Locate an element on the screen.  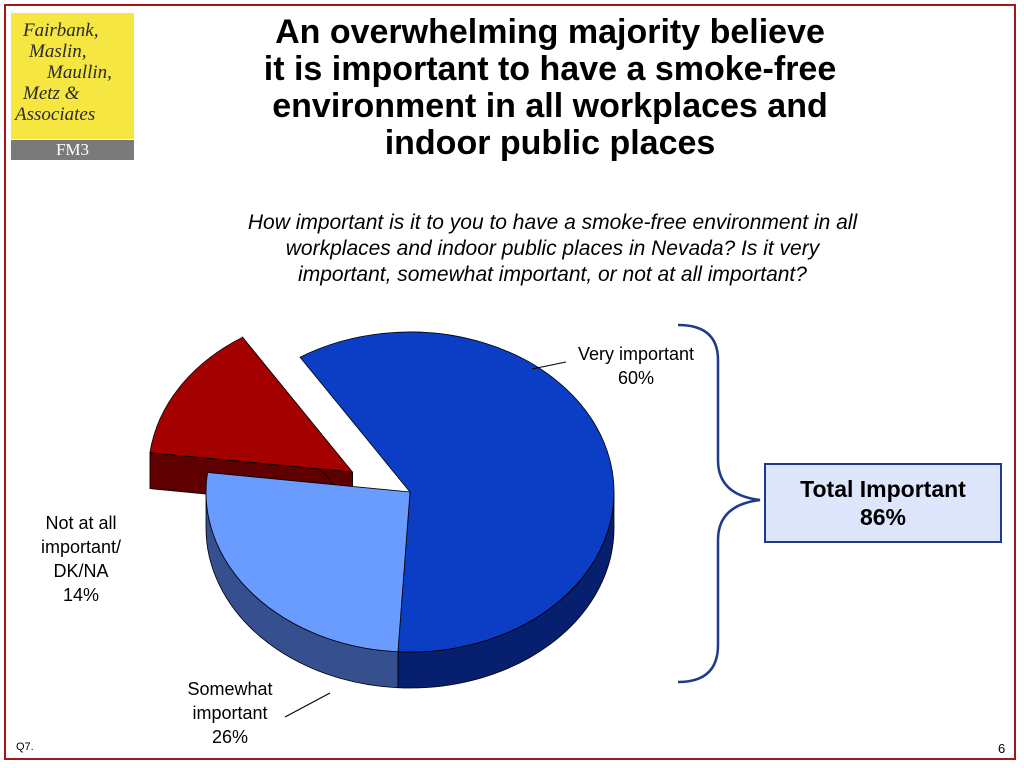
title-line-4: indoor public places is located at coordinates (550, 143).